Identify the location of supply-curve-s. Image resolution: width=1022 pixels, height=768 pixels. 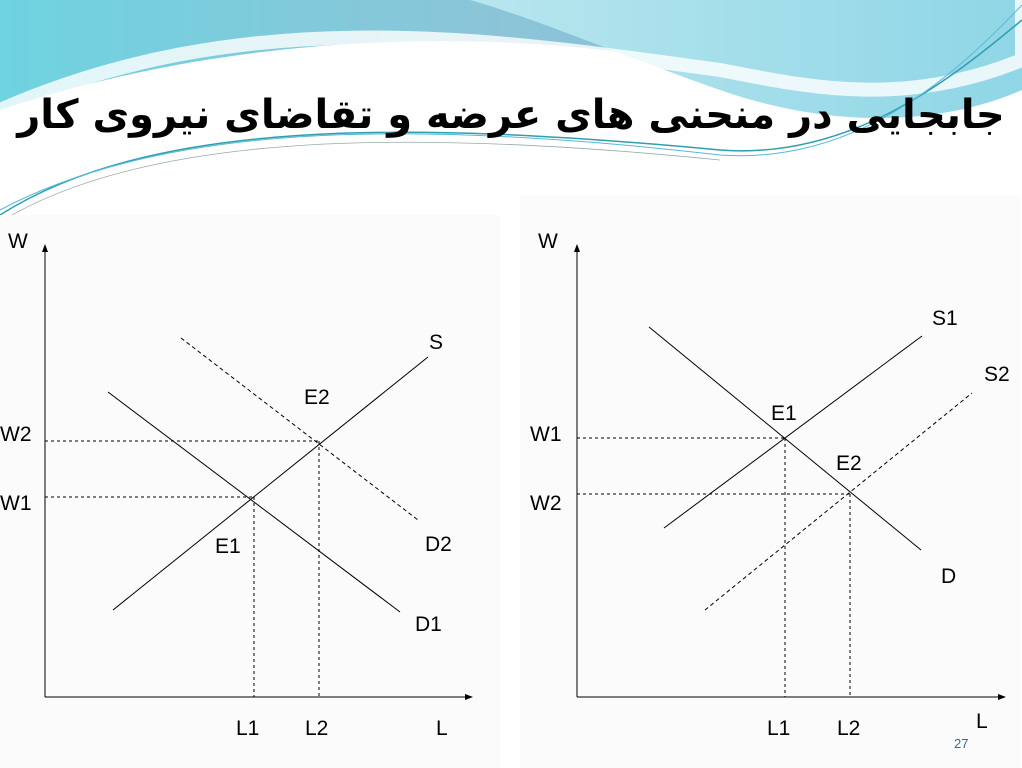
(270, 483).